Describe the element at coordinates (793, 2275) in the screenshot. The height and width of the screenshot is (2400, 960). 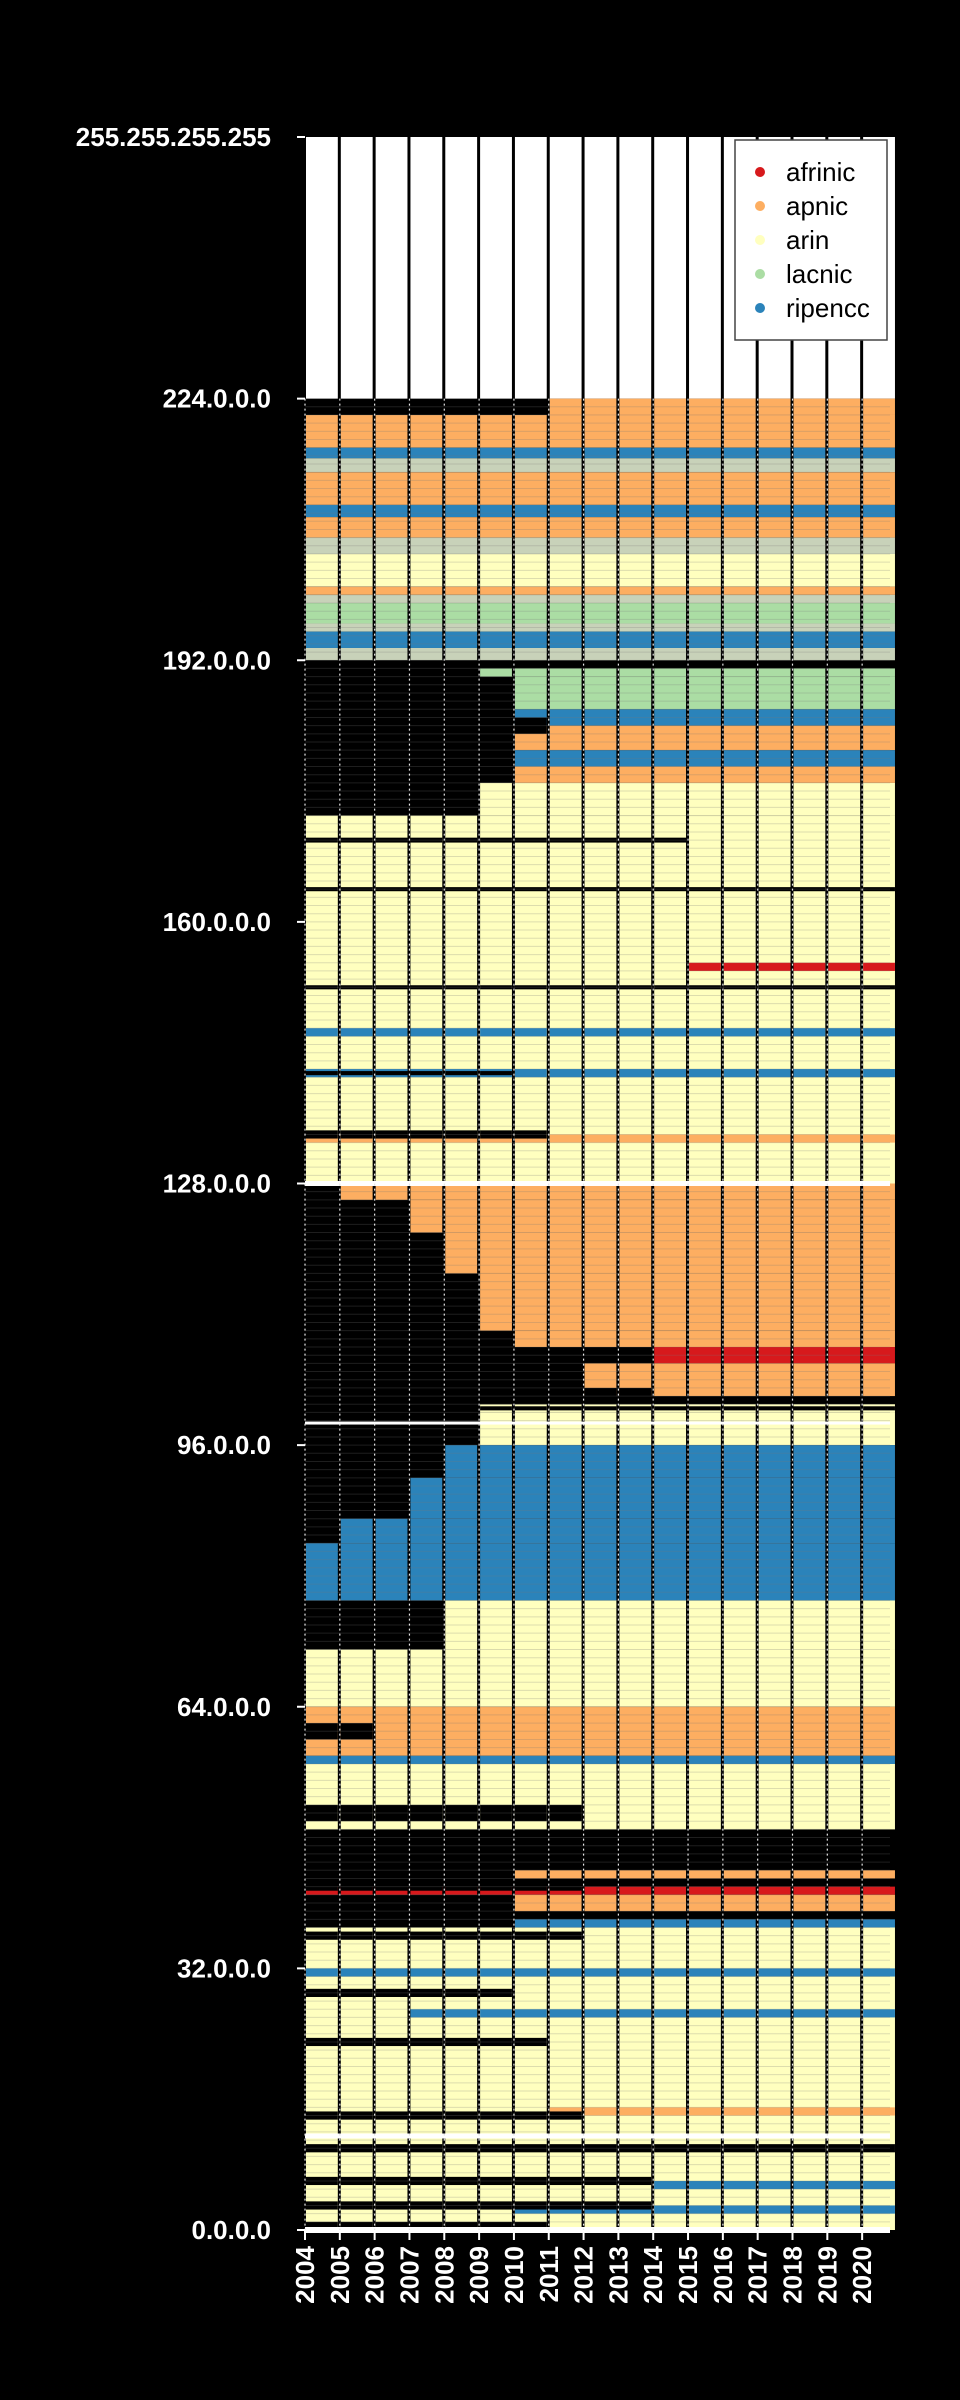
I see `x-tick-label: 2018` at that location.